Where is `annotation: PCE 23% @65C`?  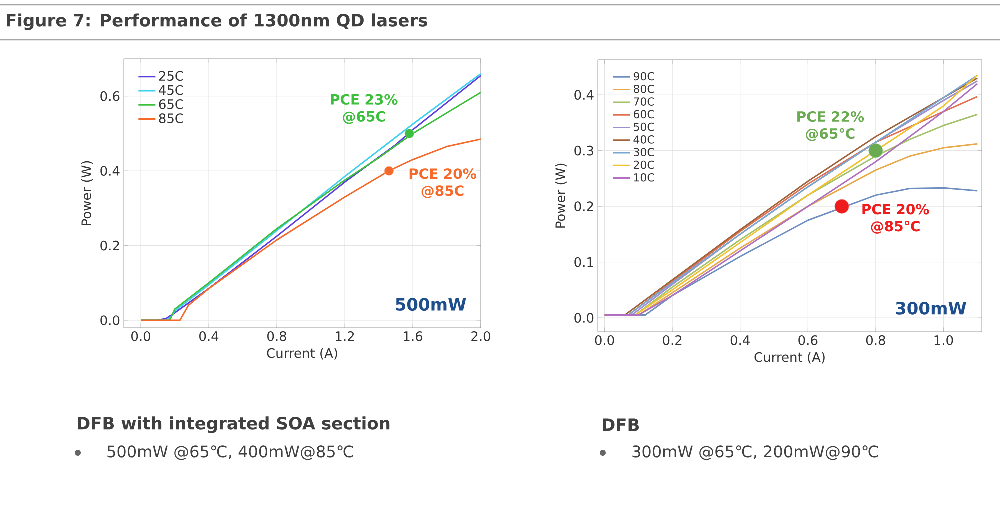 annotation: PCE 23% @65C is located at coordinates (364, 109).